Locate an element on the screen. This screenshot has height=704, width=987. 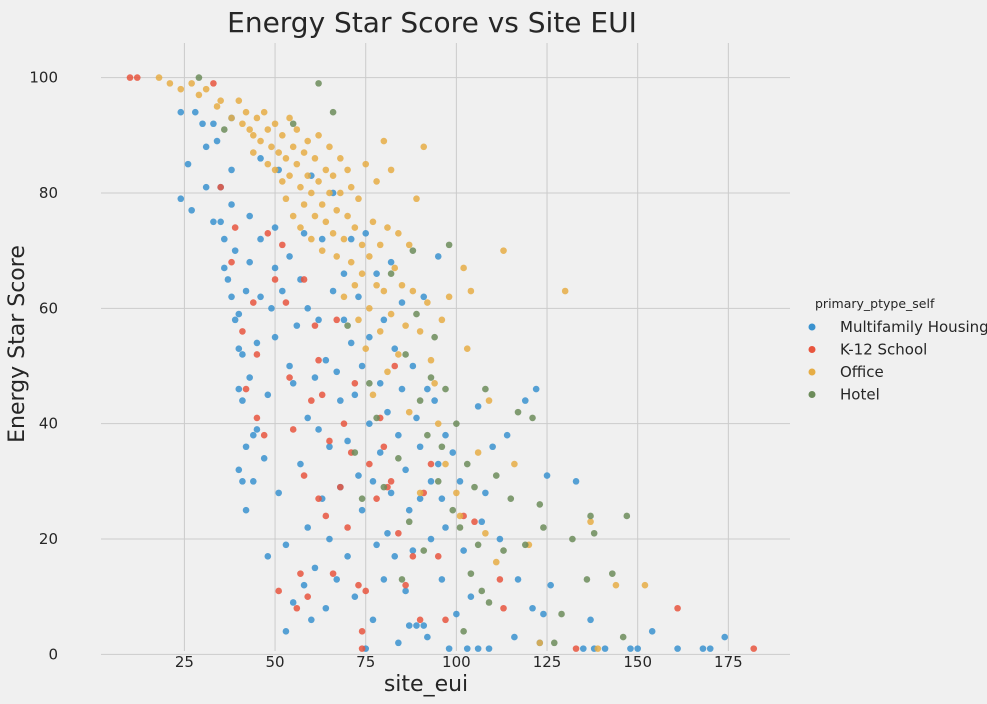
y-tick-labels: 0 20 40 60 80 100 is located at coordinates (43, 366).